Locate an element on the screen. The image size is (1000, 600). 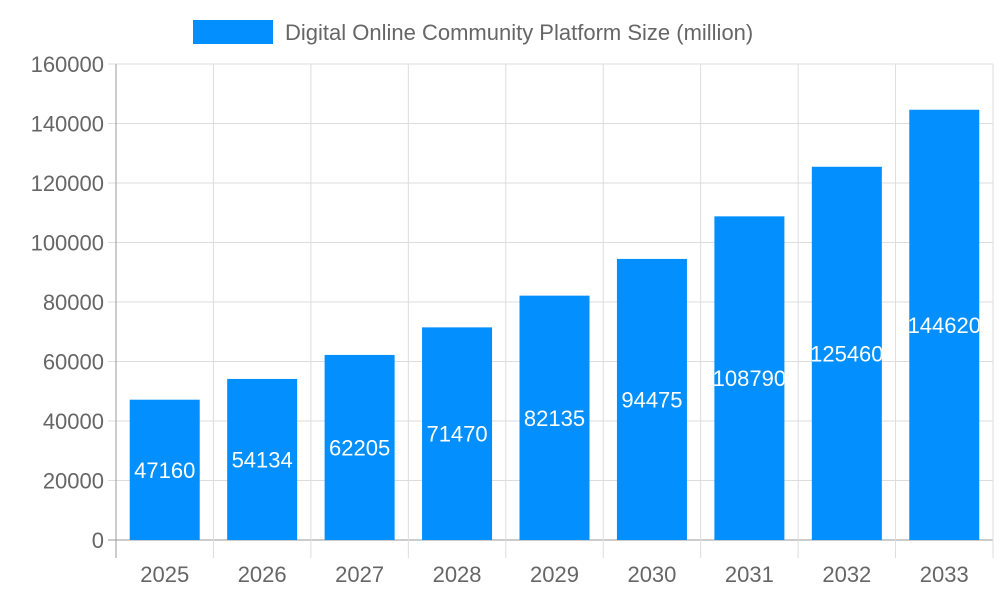
y-tick-label: 120000 is located at coordinates (67, 183).